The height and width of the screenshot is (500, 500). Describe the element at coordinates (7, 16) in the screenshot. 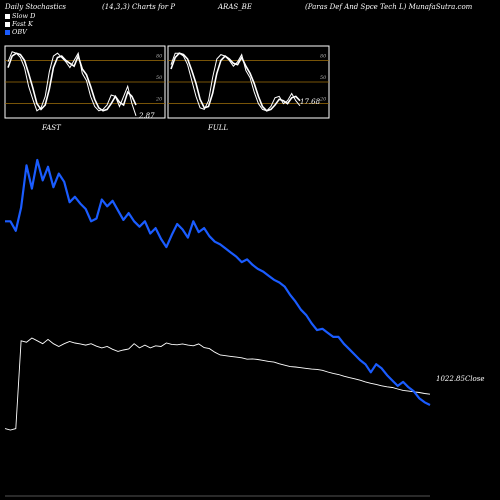

I see `legend-swatch-slow-d` at that location.